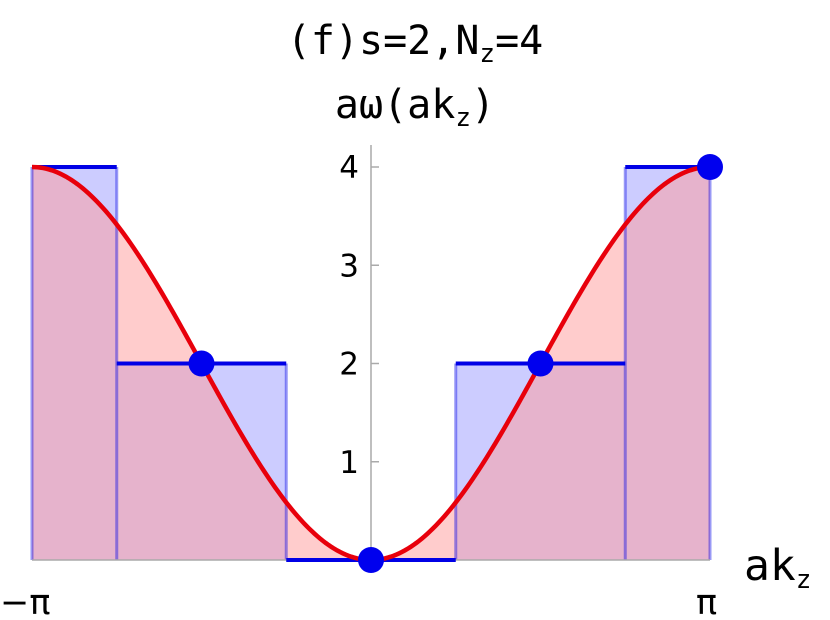  Describe the element at coordinates (349, 266) in the screenshot. I see `y-tick-label-3: 3` at that location.